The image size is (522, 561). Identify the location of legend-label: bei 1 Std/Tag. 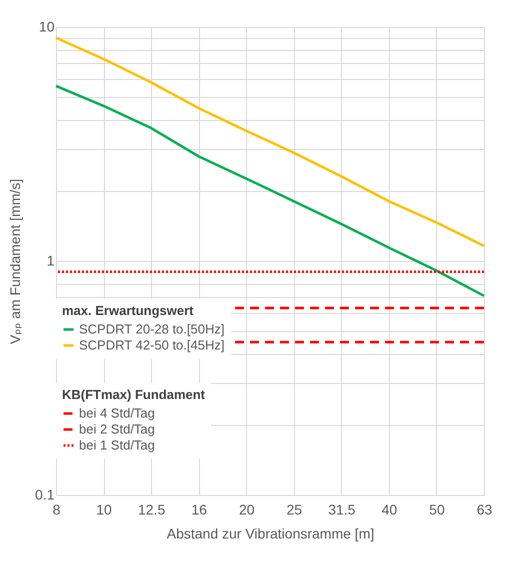
(117, 445).